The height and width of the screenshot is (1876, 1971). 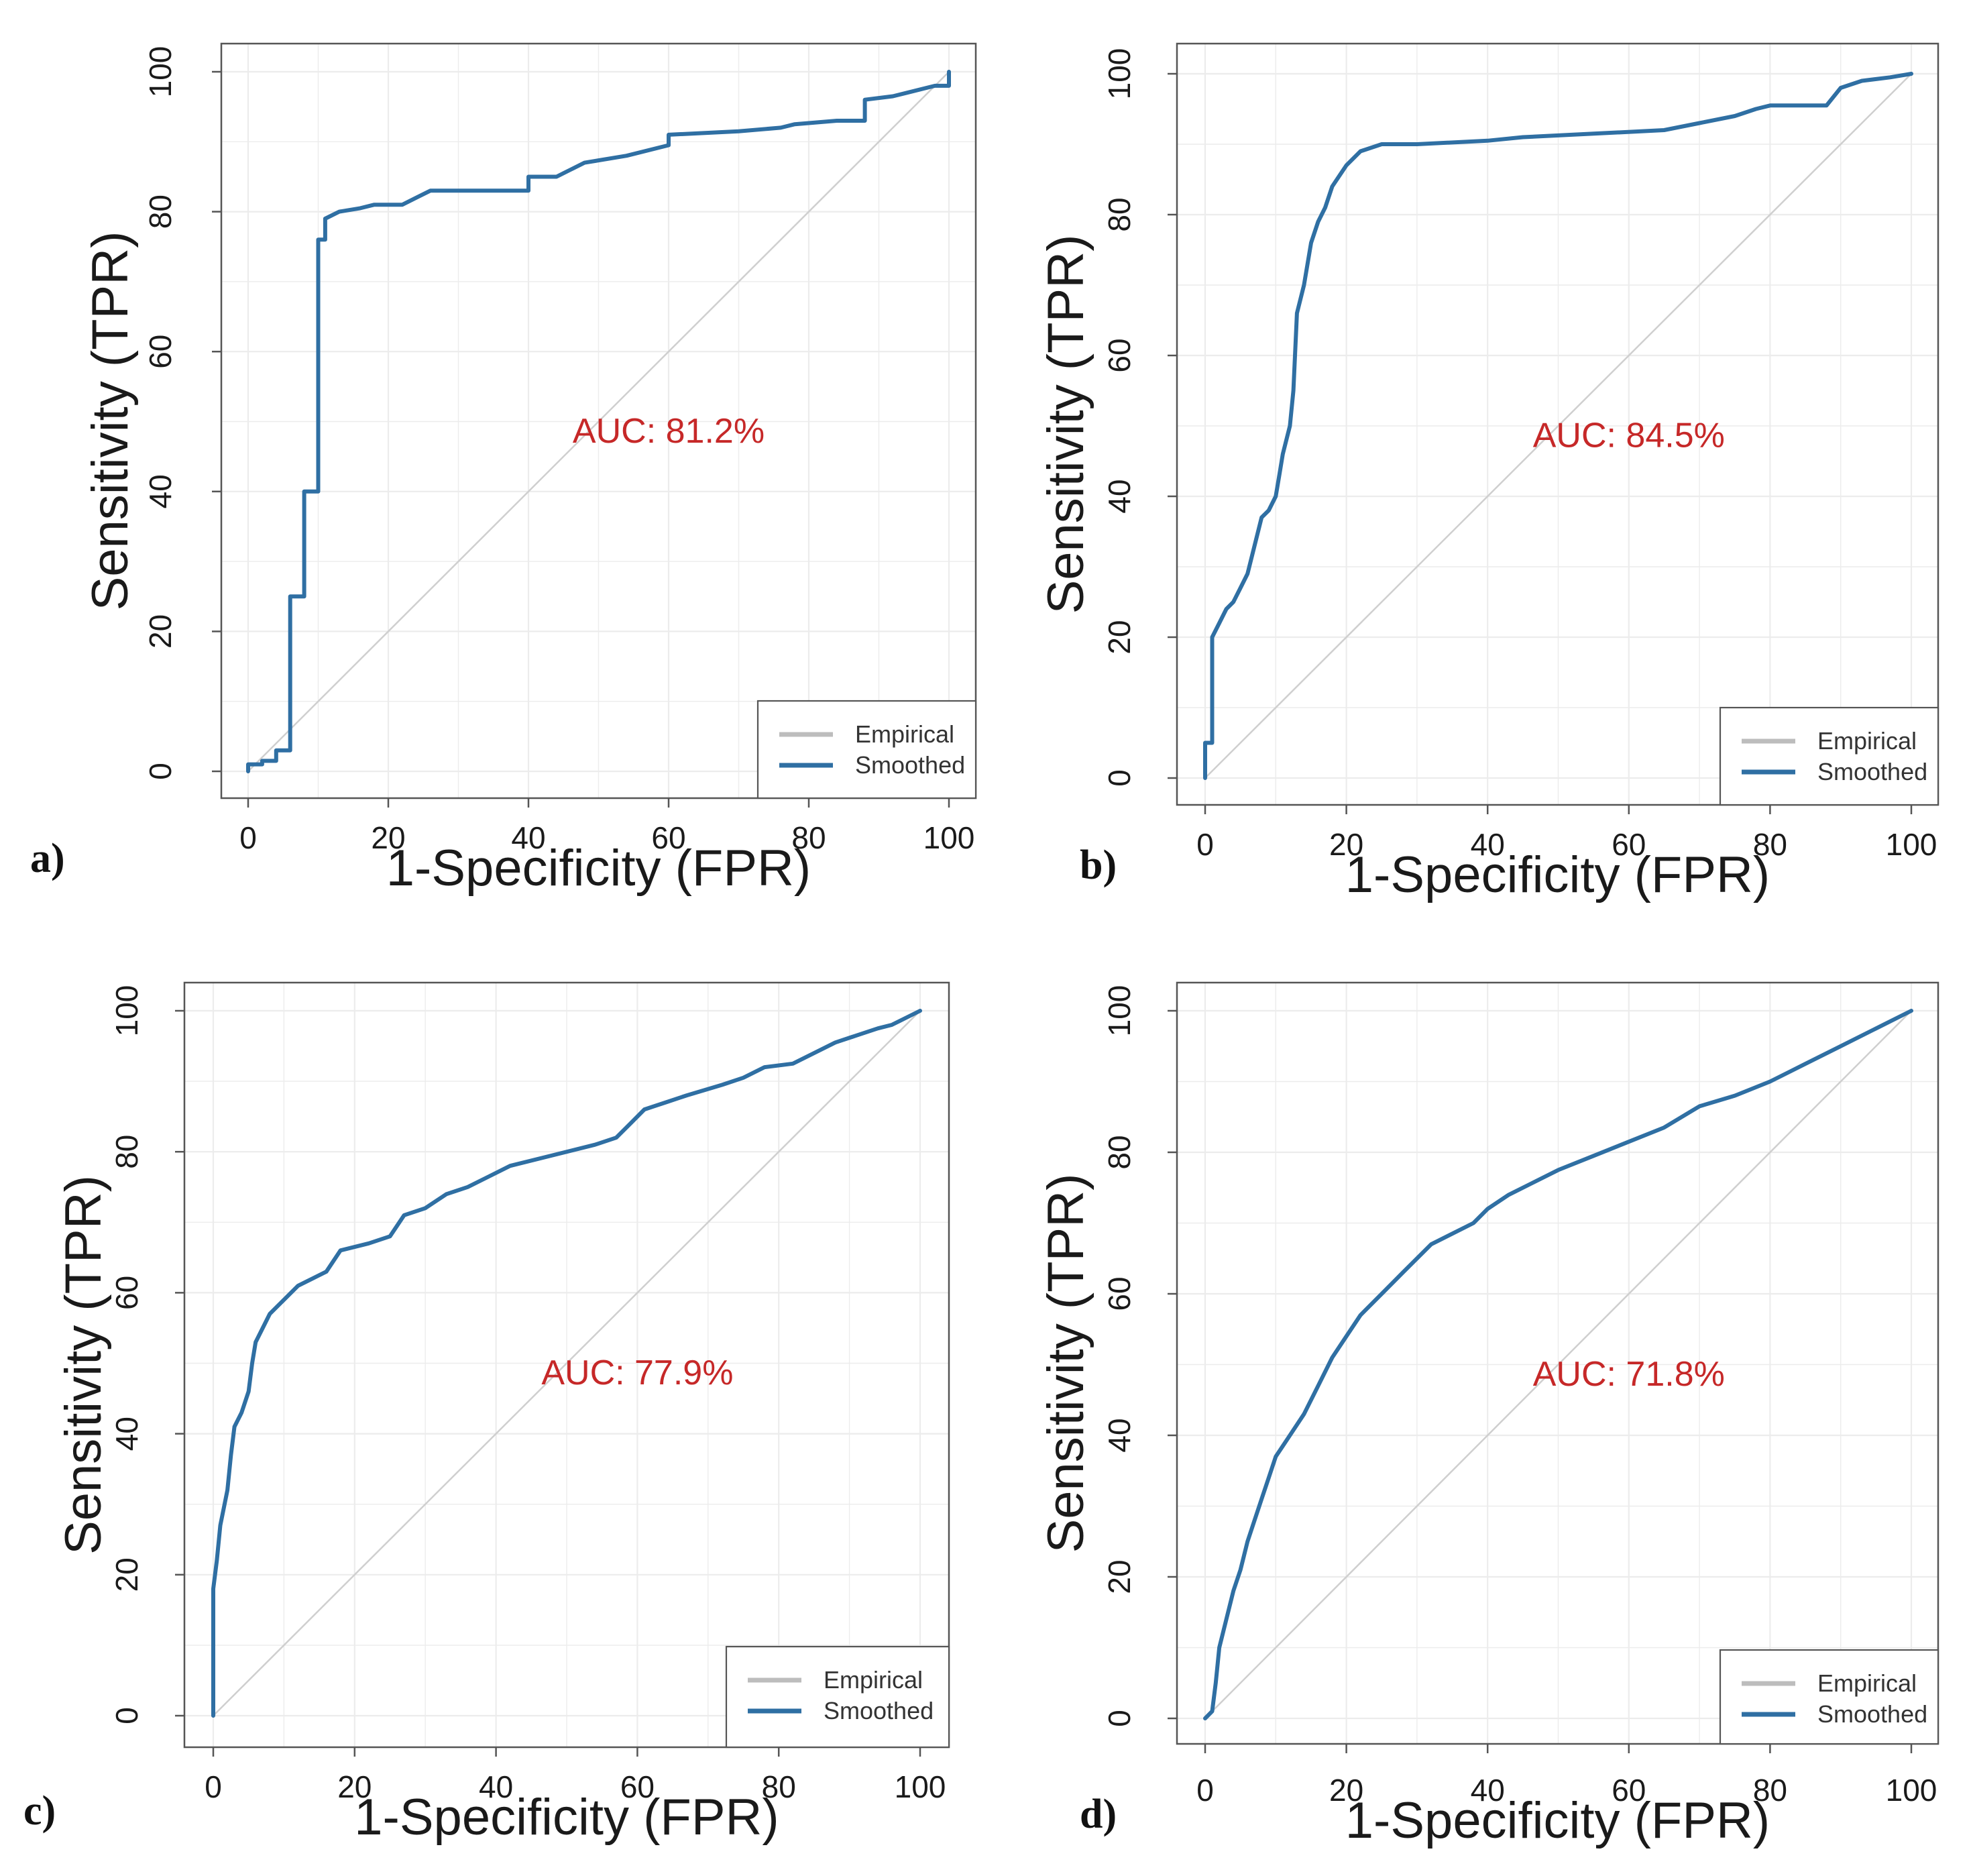 What do you see at coordinates (637, 1373) in the screenshot?
I see `auc-label: AUC: 77.9%` at bounding box center [637, 1373].